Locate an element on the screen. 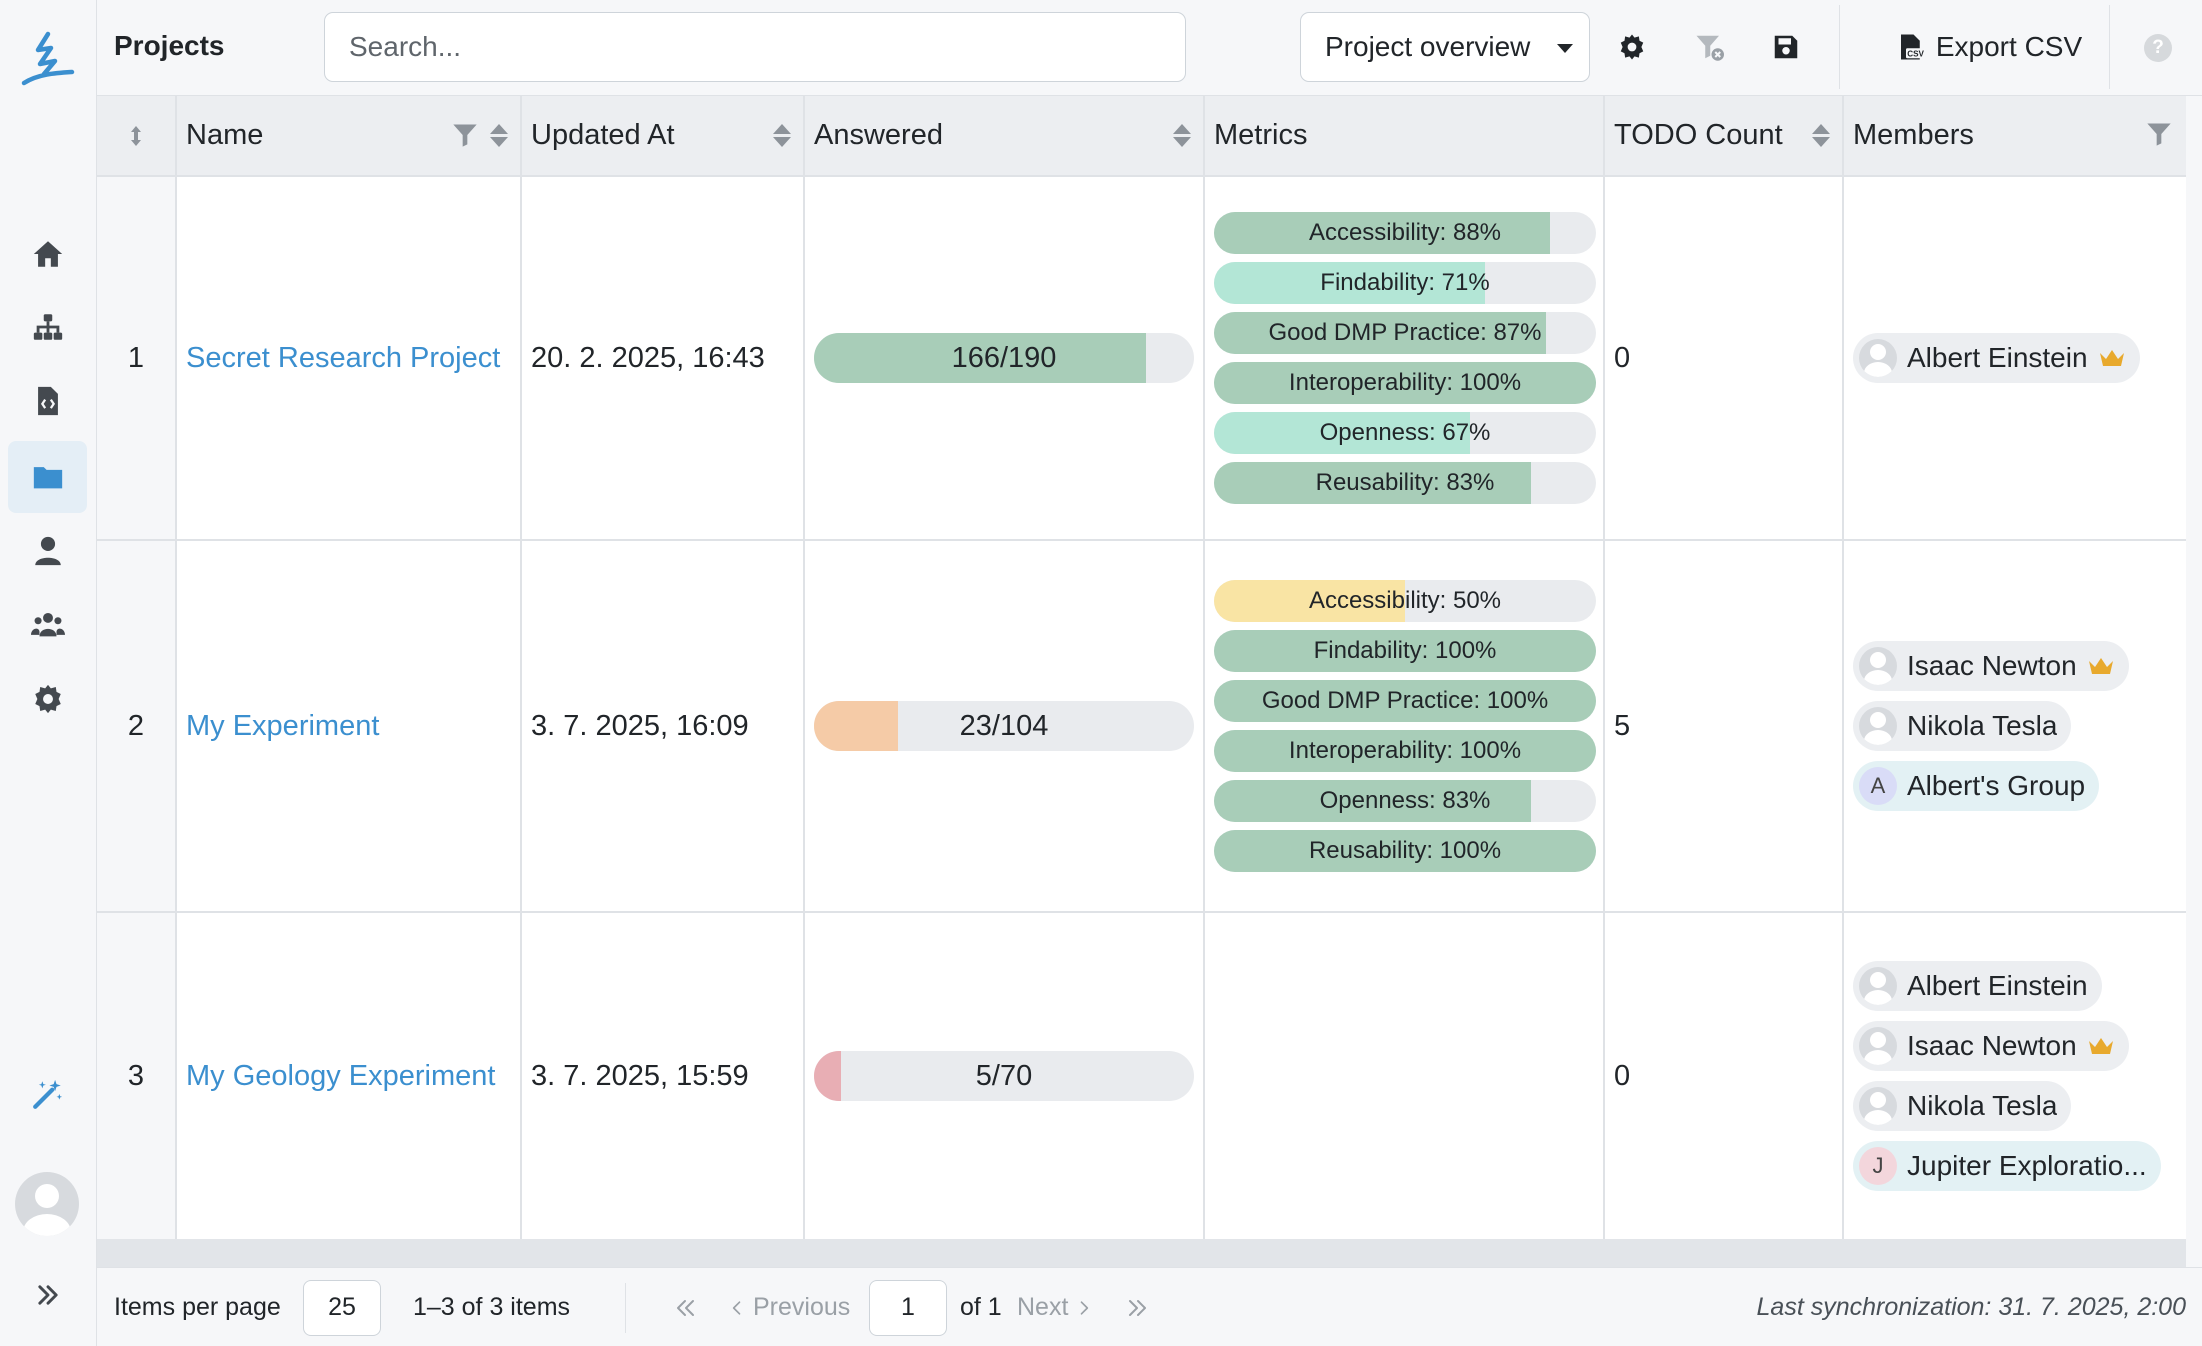 The image size is (2202, 1346). table-settings-button is located at coordinates (1632, 47).